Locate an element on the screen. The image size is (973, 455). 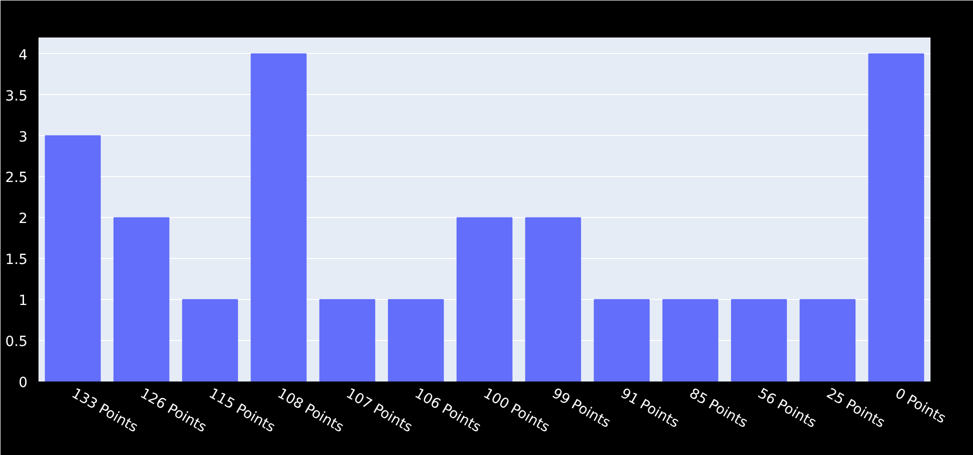
y-tick-label: 2.5 is located at coordinates (16, 178).